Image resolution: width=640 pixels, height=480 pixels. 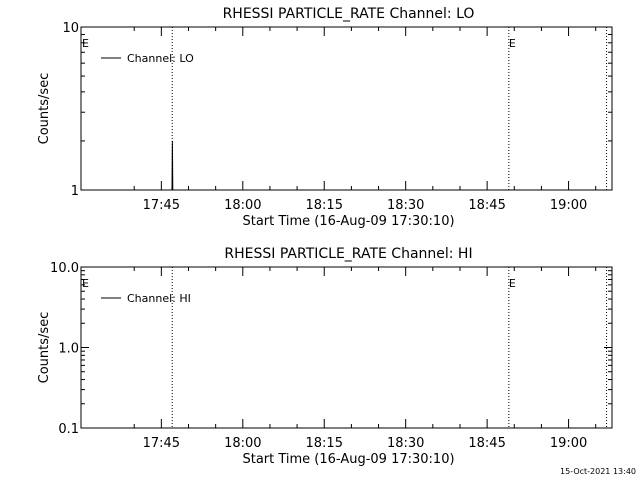 I want to click on chart-title: RHESSI PARTICLE_RATE Channel: HI, so click(x=348, y=254).